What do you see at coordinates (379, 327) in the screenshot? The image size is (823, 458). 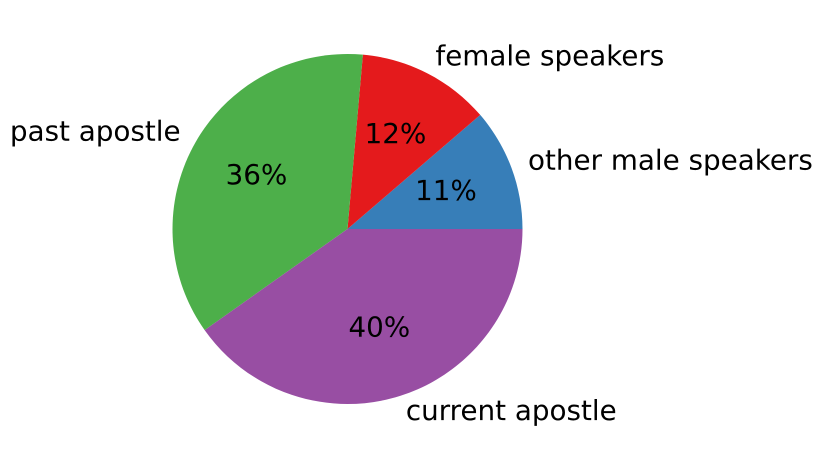 I see `data-label: 40%` at bounding box center [379, 327].